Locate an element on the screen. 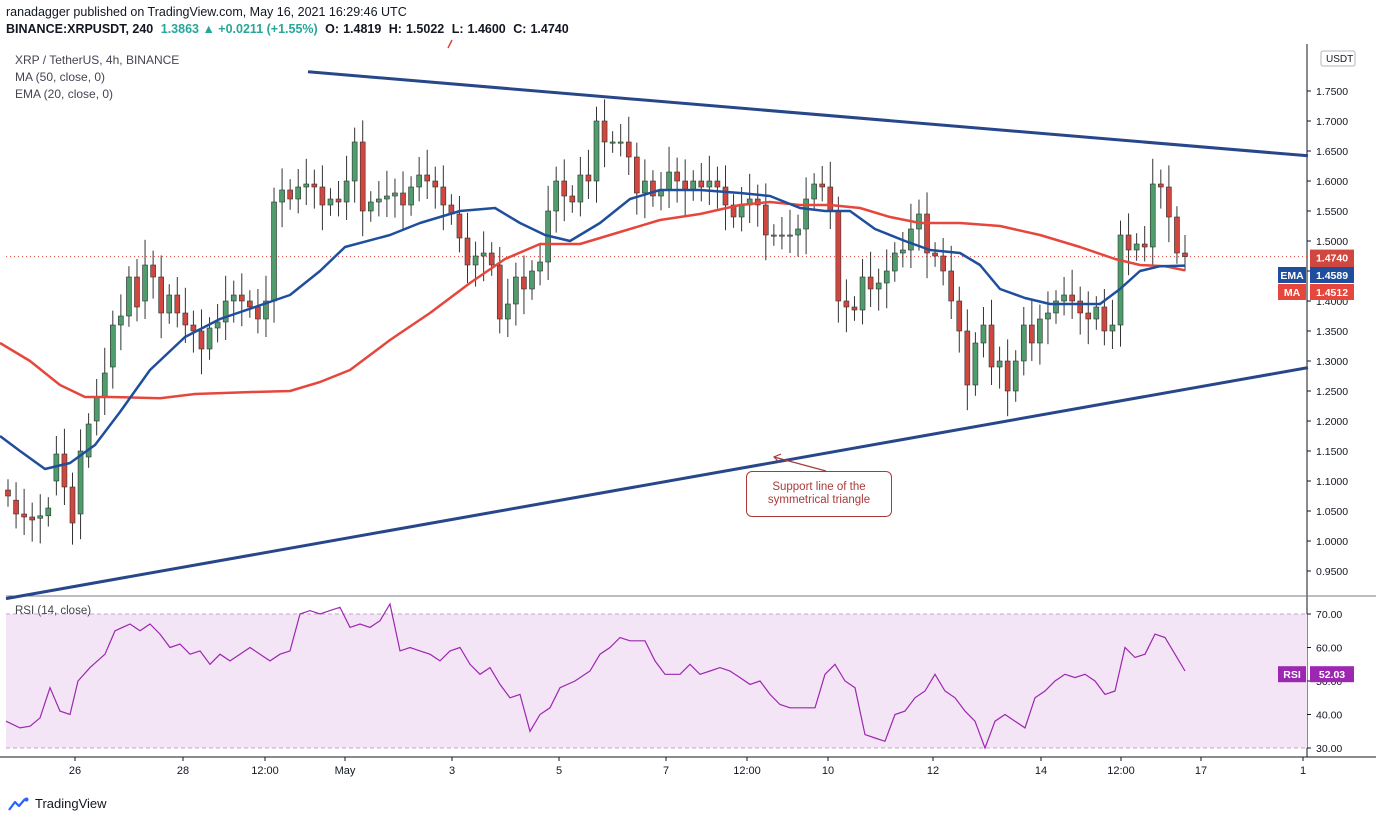  time-tick-label: 12:00 is located at coordinates (265, 771).